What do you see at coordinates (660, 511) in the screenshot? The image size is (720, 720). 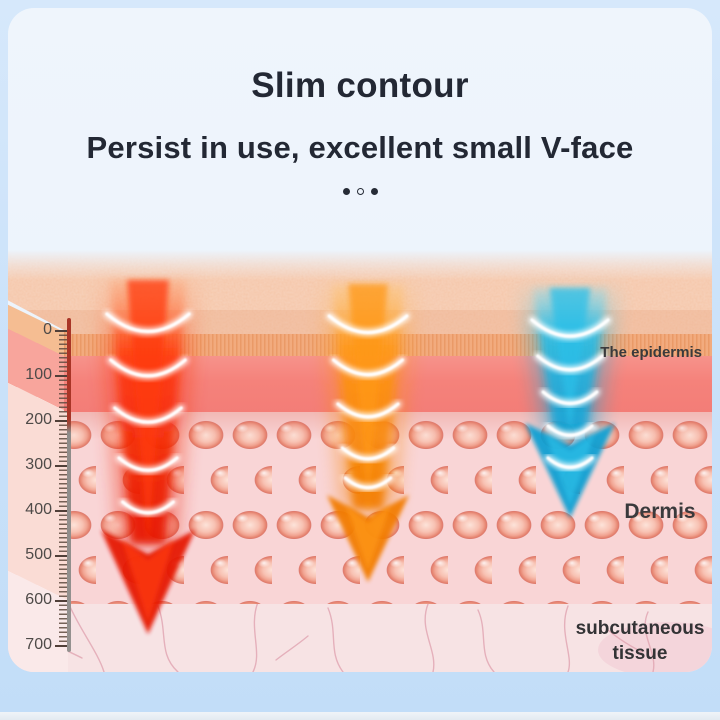 I see `label-dermis: Dermis` at bounding box center [660, 511].